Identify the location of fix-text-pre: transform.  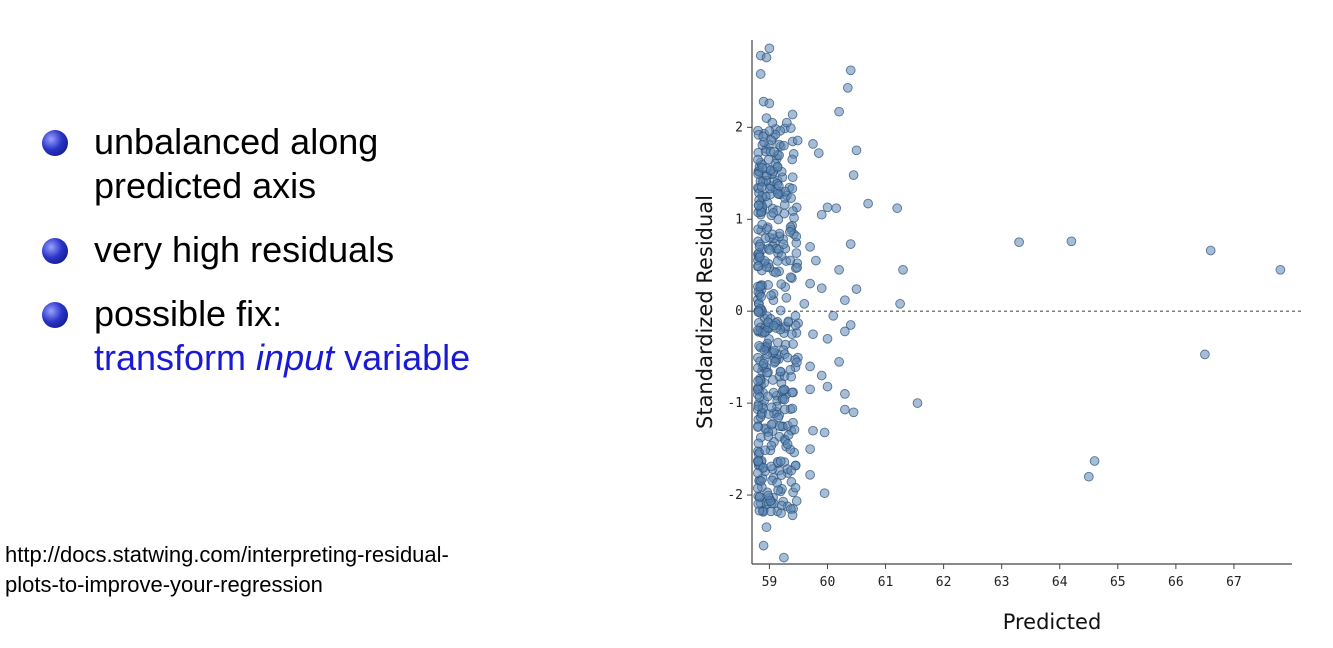
(175, 357).